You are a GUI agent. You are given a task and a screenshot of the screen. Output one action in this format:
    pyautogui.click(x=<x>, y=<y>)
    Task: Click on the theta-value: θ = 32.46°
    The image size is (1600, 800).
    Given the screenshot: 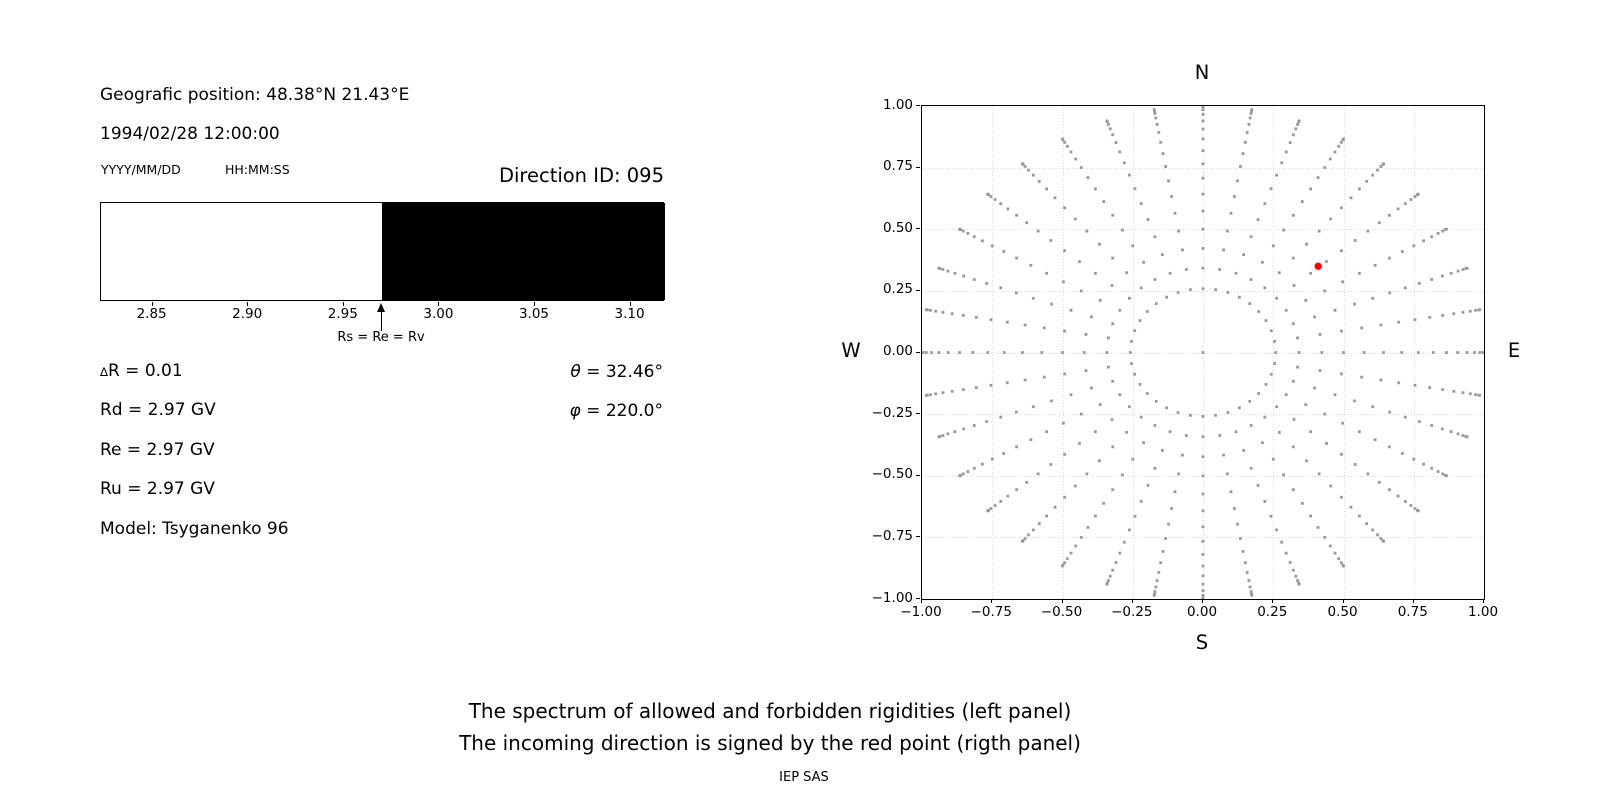 What is the action you would take?
    pyautogui.click(x=616, y=372)
    